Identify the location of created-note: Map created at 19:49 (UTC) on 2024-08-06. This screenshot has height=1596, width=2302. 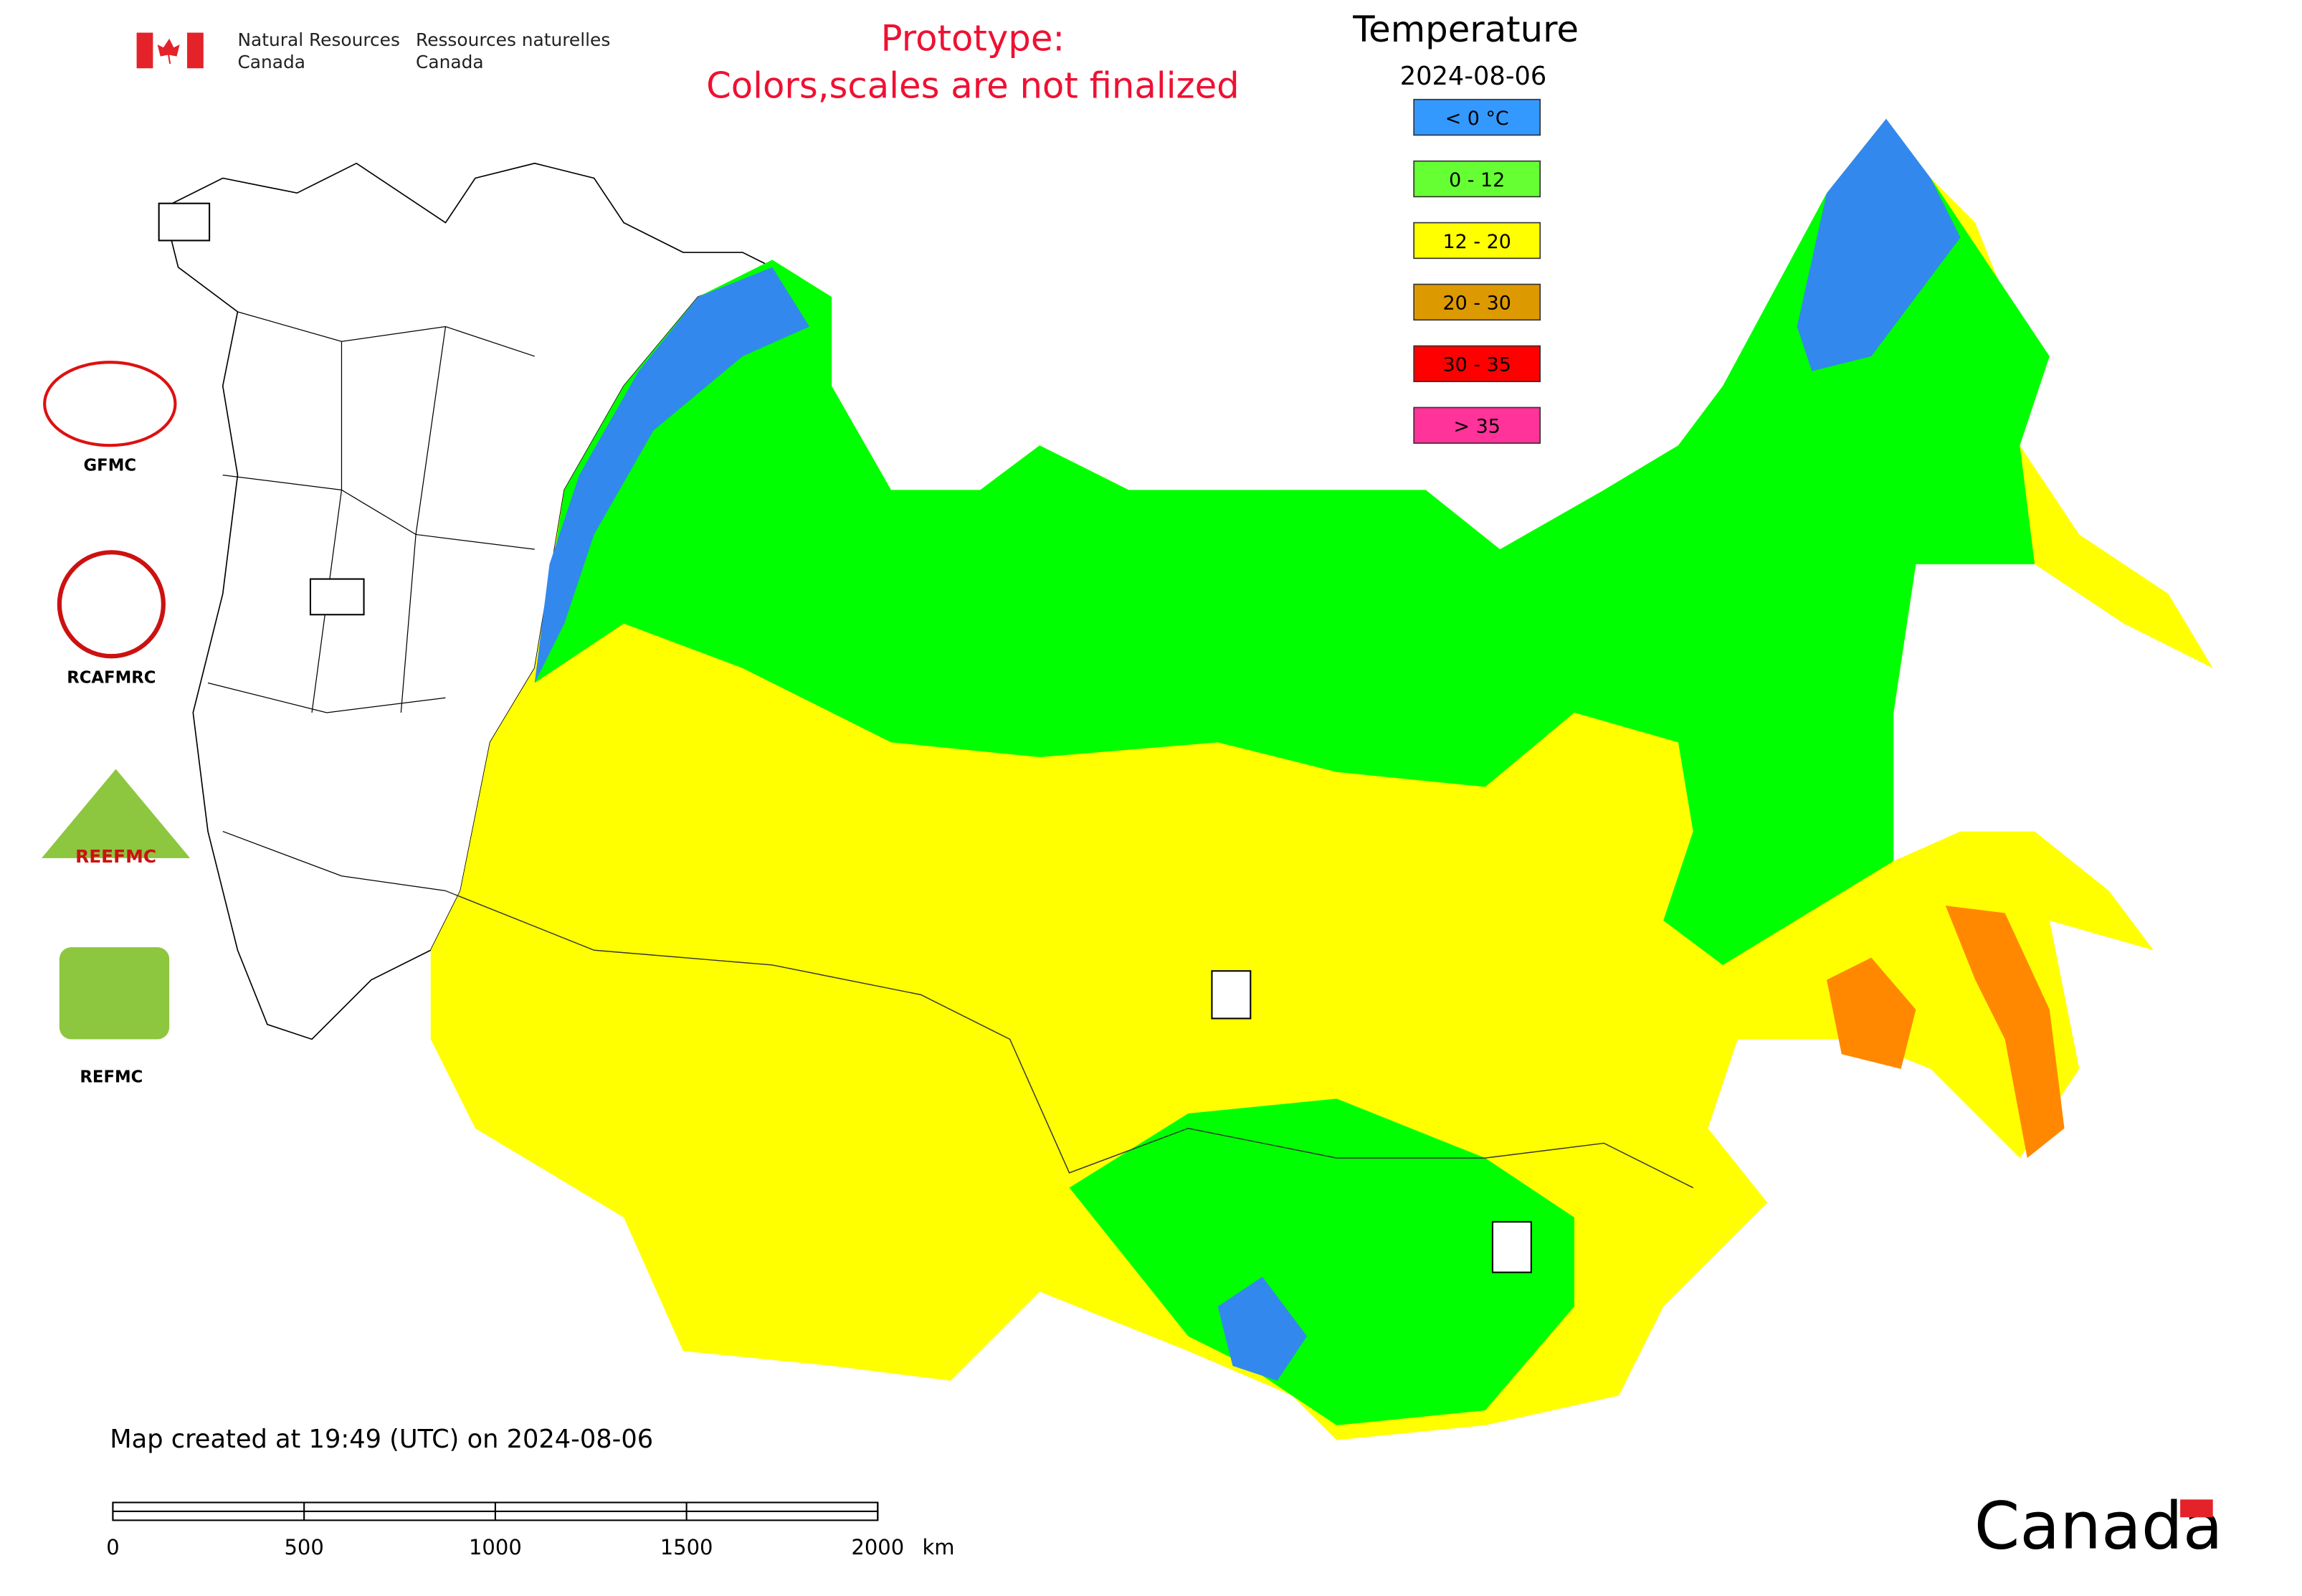
(381, 1439).